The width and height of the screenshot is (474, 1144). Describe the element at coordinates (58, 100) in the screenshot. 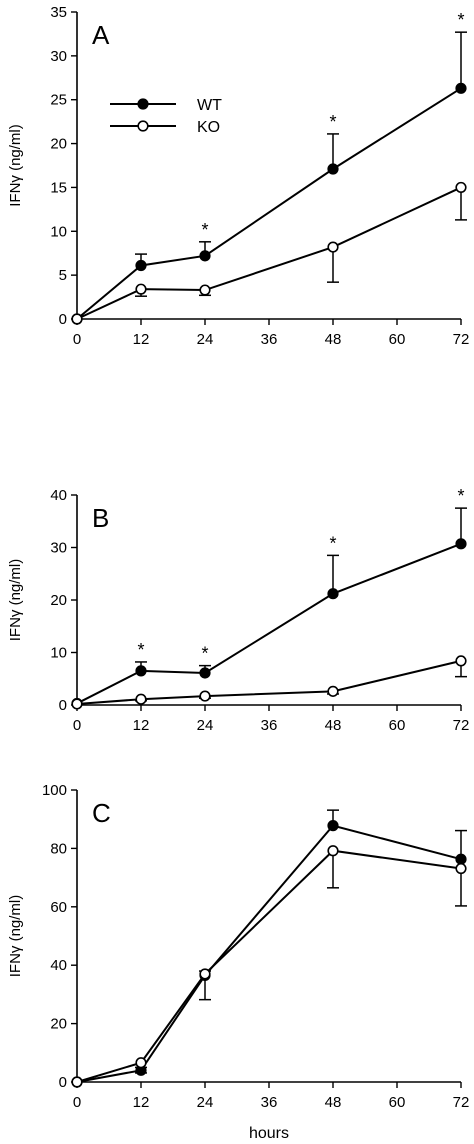

I see `y-tick-label: 25` at that location.